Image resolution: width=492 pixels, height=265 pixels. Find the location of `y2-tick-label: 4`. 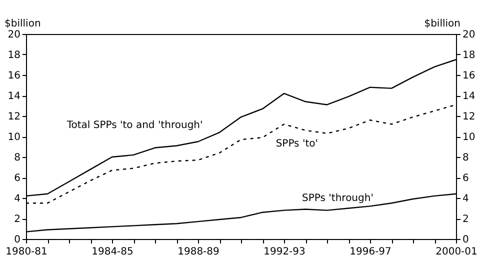

y2-tick-label: 4 is located at coordinates (465, 199).